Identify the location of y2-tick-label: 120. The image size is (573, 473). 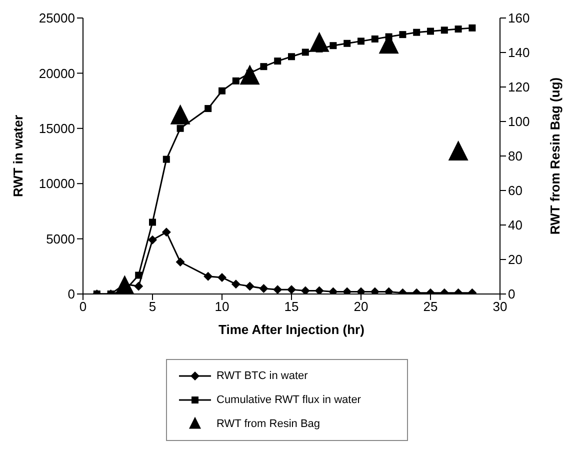
(519, 87).